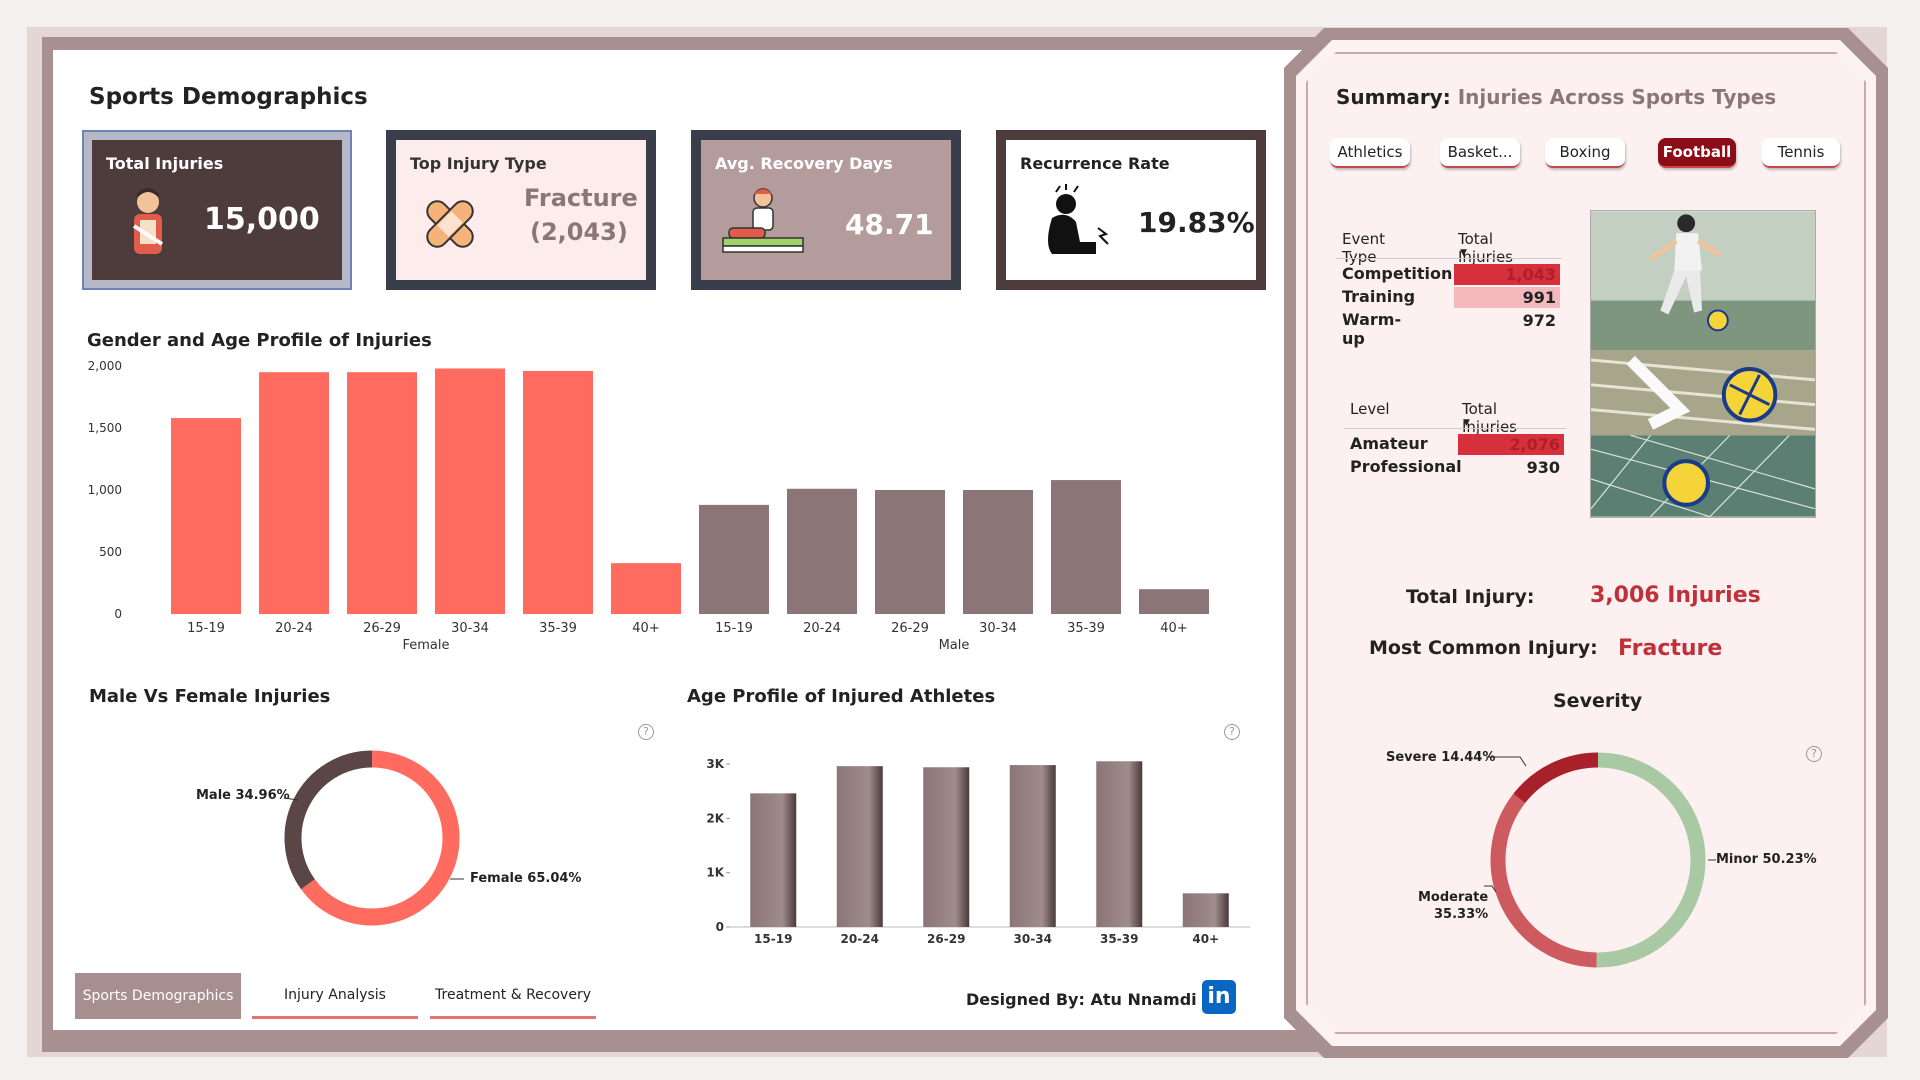 The height and width of the screenshot is (1080, 1920). What do you see at coordinates (1801, 153) in the screenshot?
I see `sport-filter-tennis: Tennis` at bounding box center [1801, 153].